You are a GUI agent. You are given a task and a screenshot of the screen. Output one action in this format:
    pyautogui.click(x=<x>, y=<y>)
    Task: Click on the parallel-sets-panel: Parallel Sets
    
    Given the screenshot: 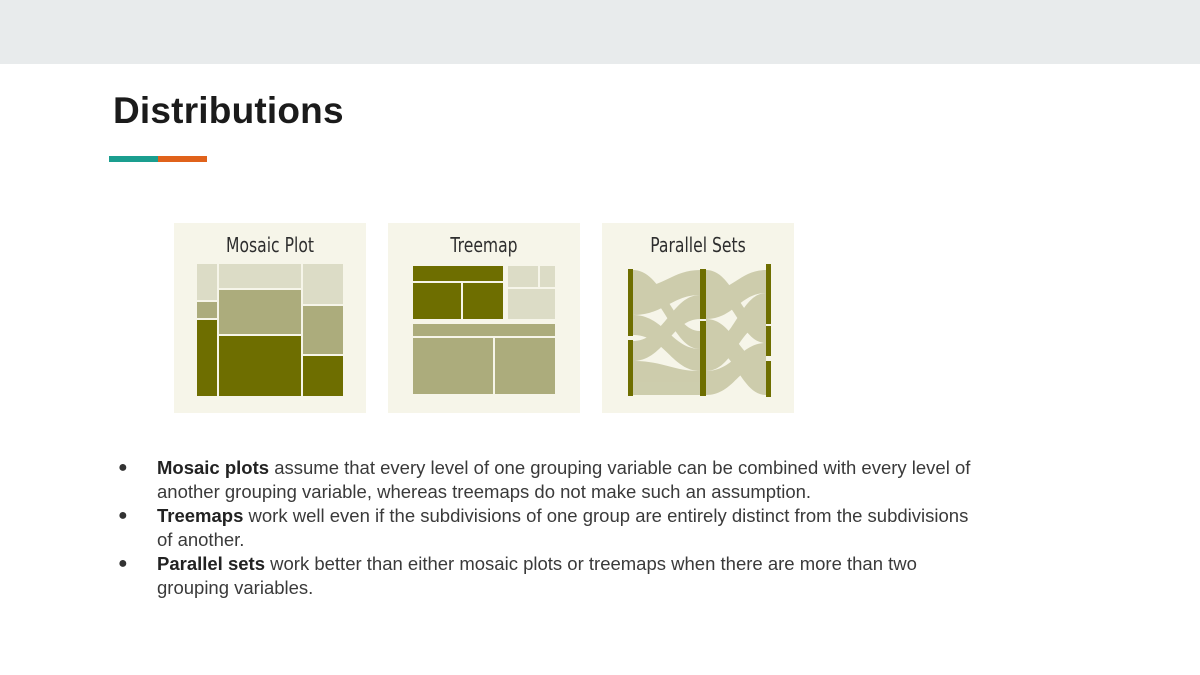 What is the action you would take?
    pyautogui.click(x=698, y=318)
    